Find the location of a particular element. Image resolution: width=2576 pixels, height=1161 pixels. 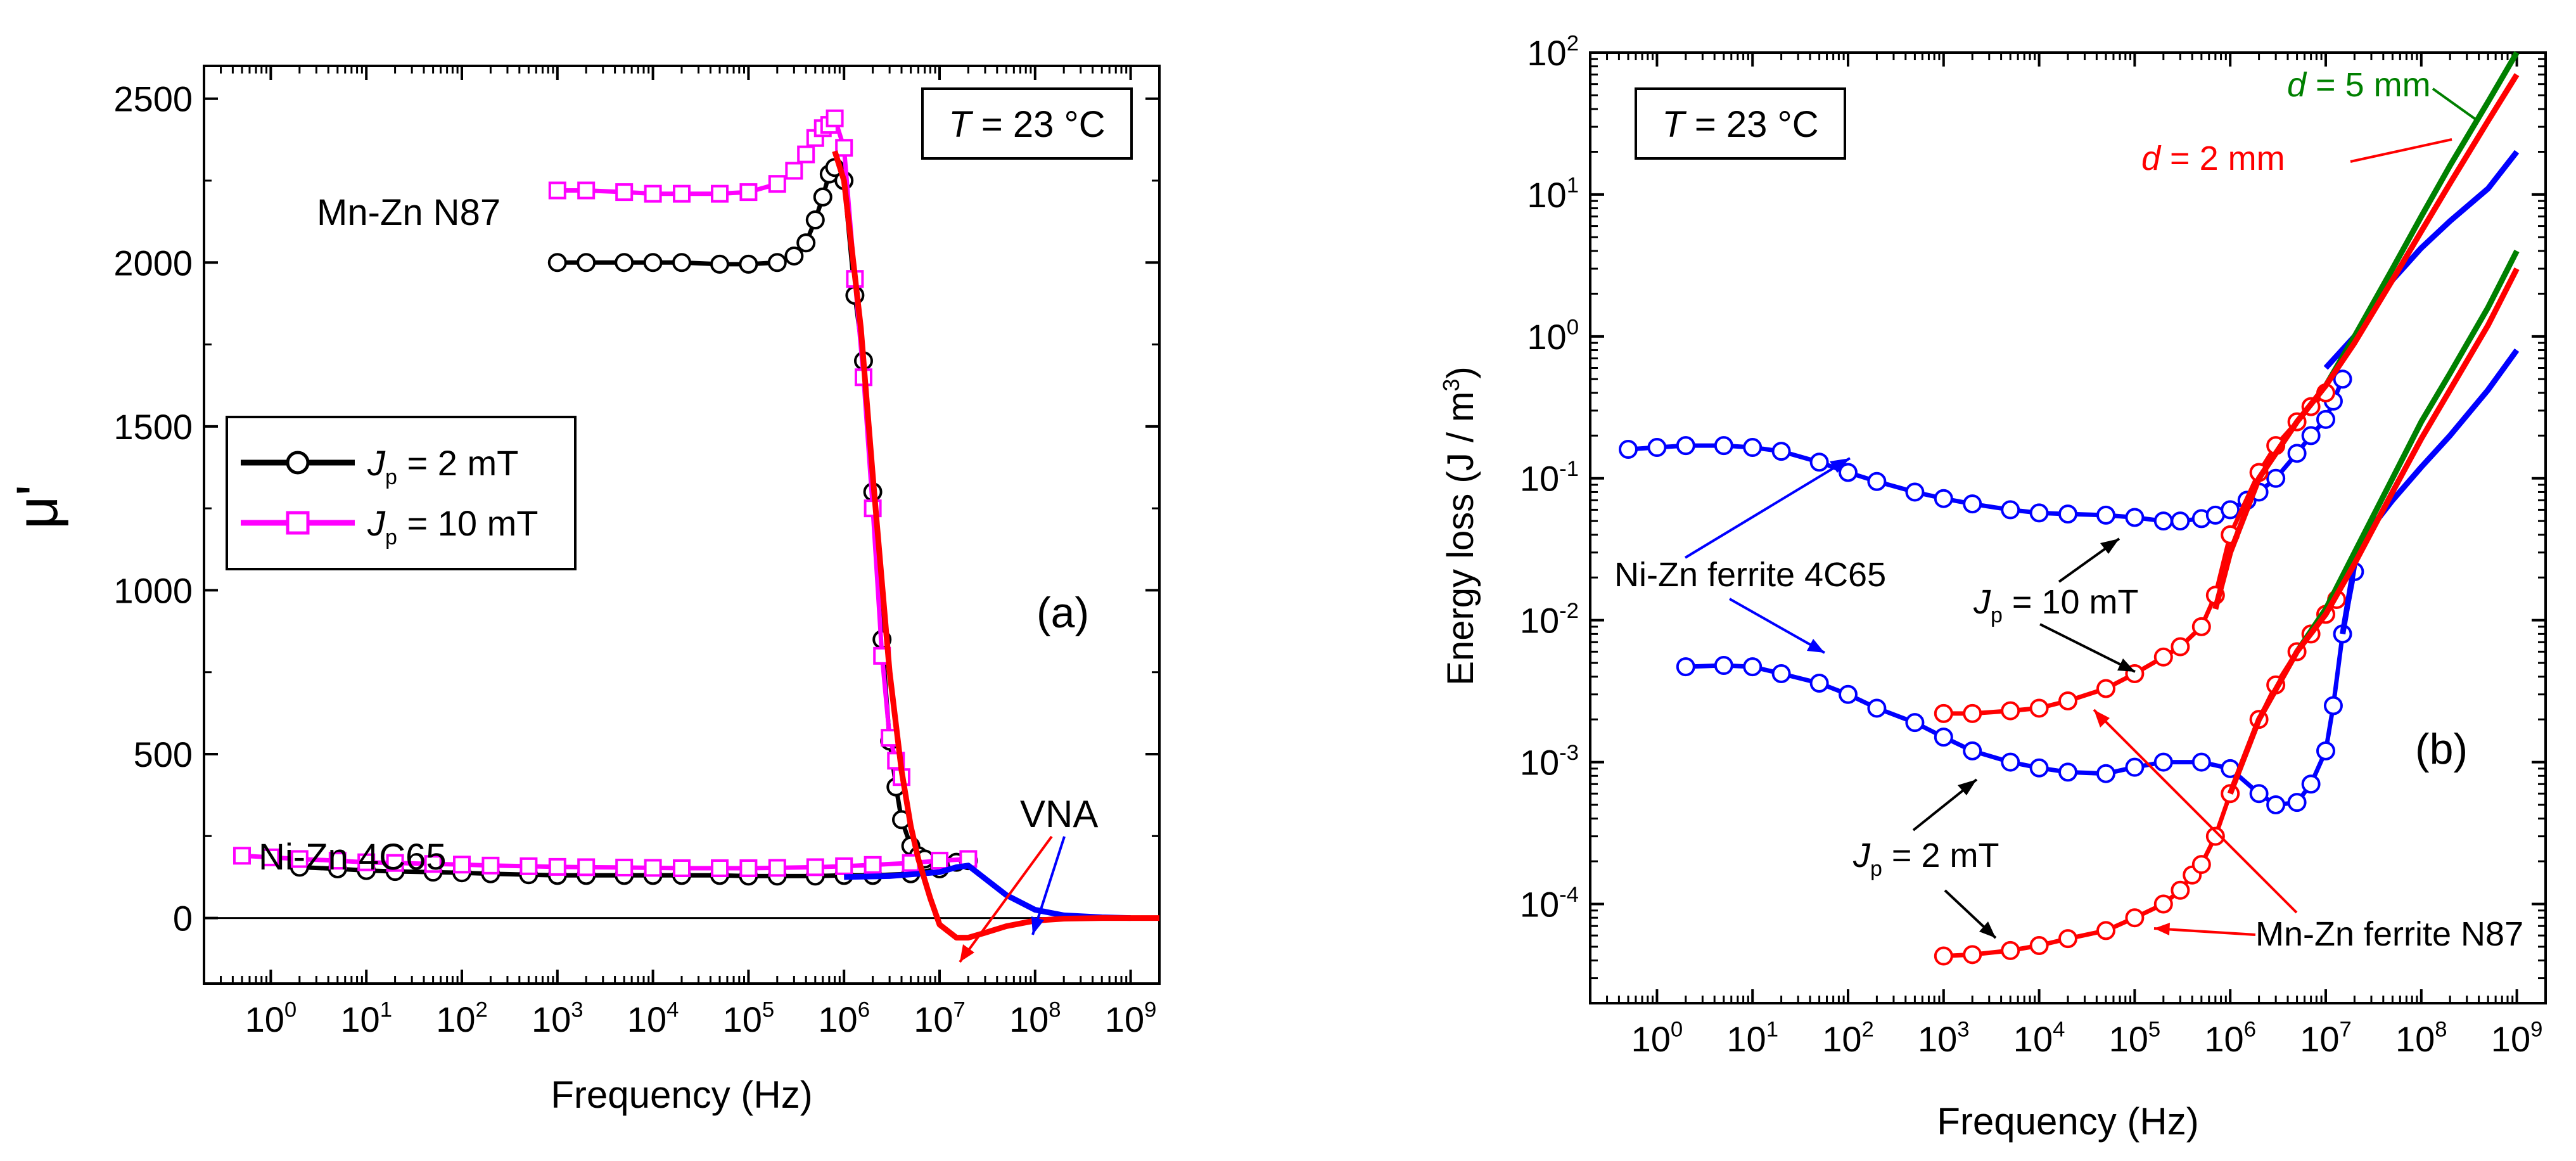

panel-b-y-tick-label-exp: -3 is located at coordinates (1569, 753).